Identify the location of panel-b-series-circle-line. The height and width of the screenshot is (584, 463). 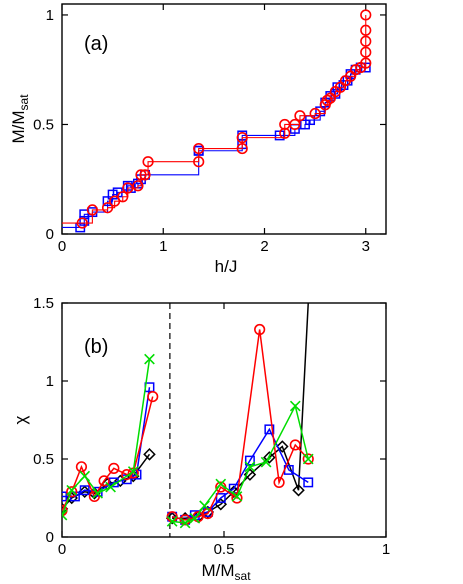
(240, 425).